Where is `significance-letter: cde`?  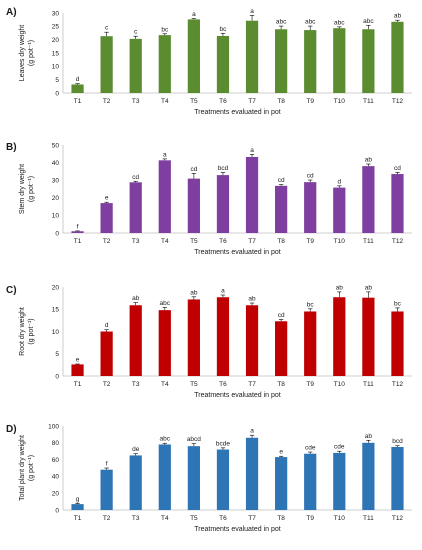
significance-letter: cde is located at coordinates (310, 448).